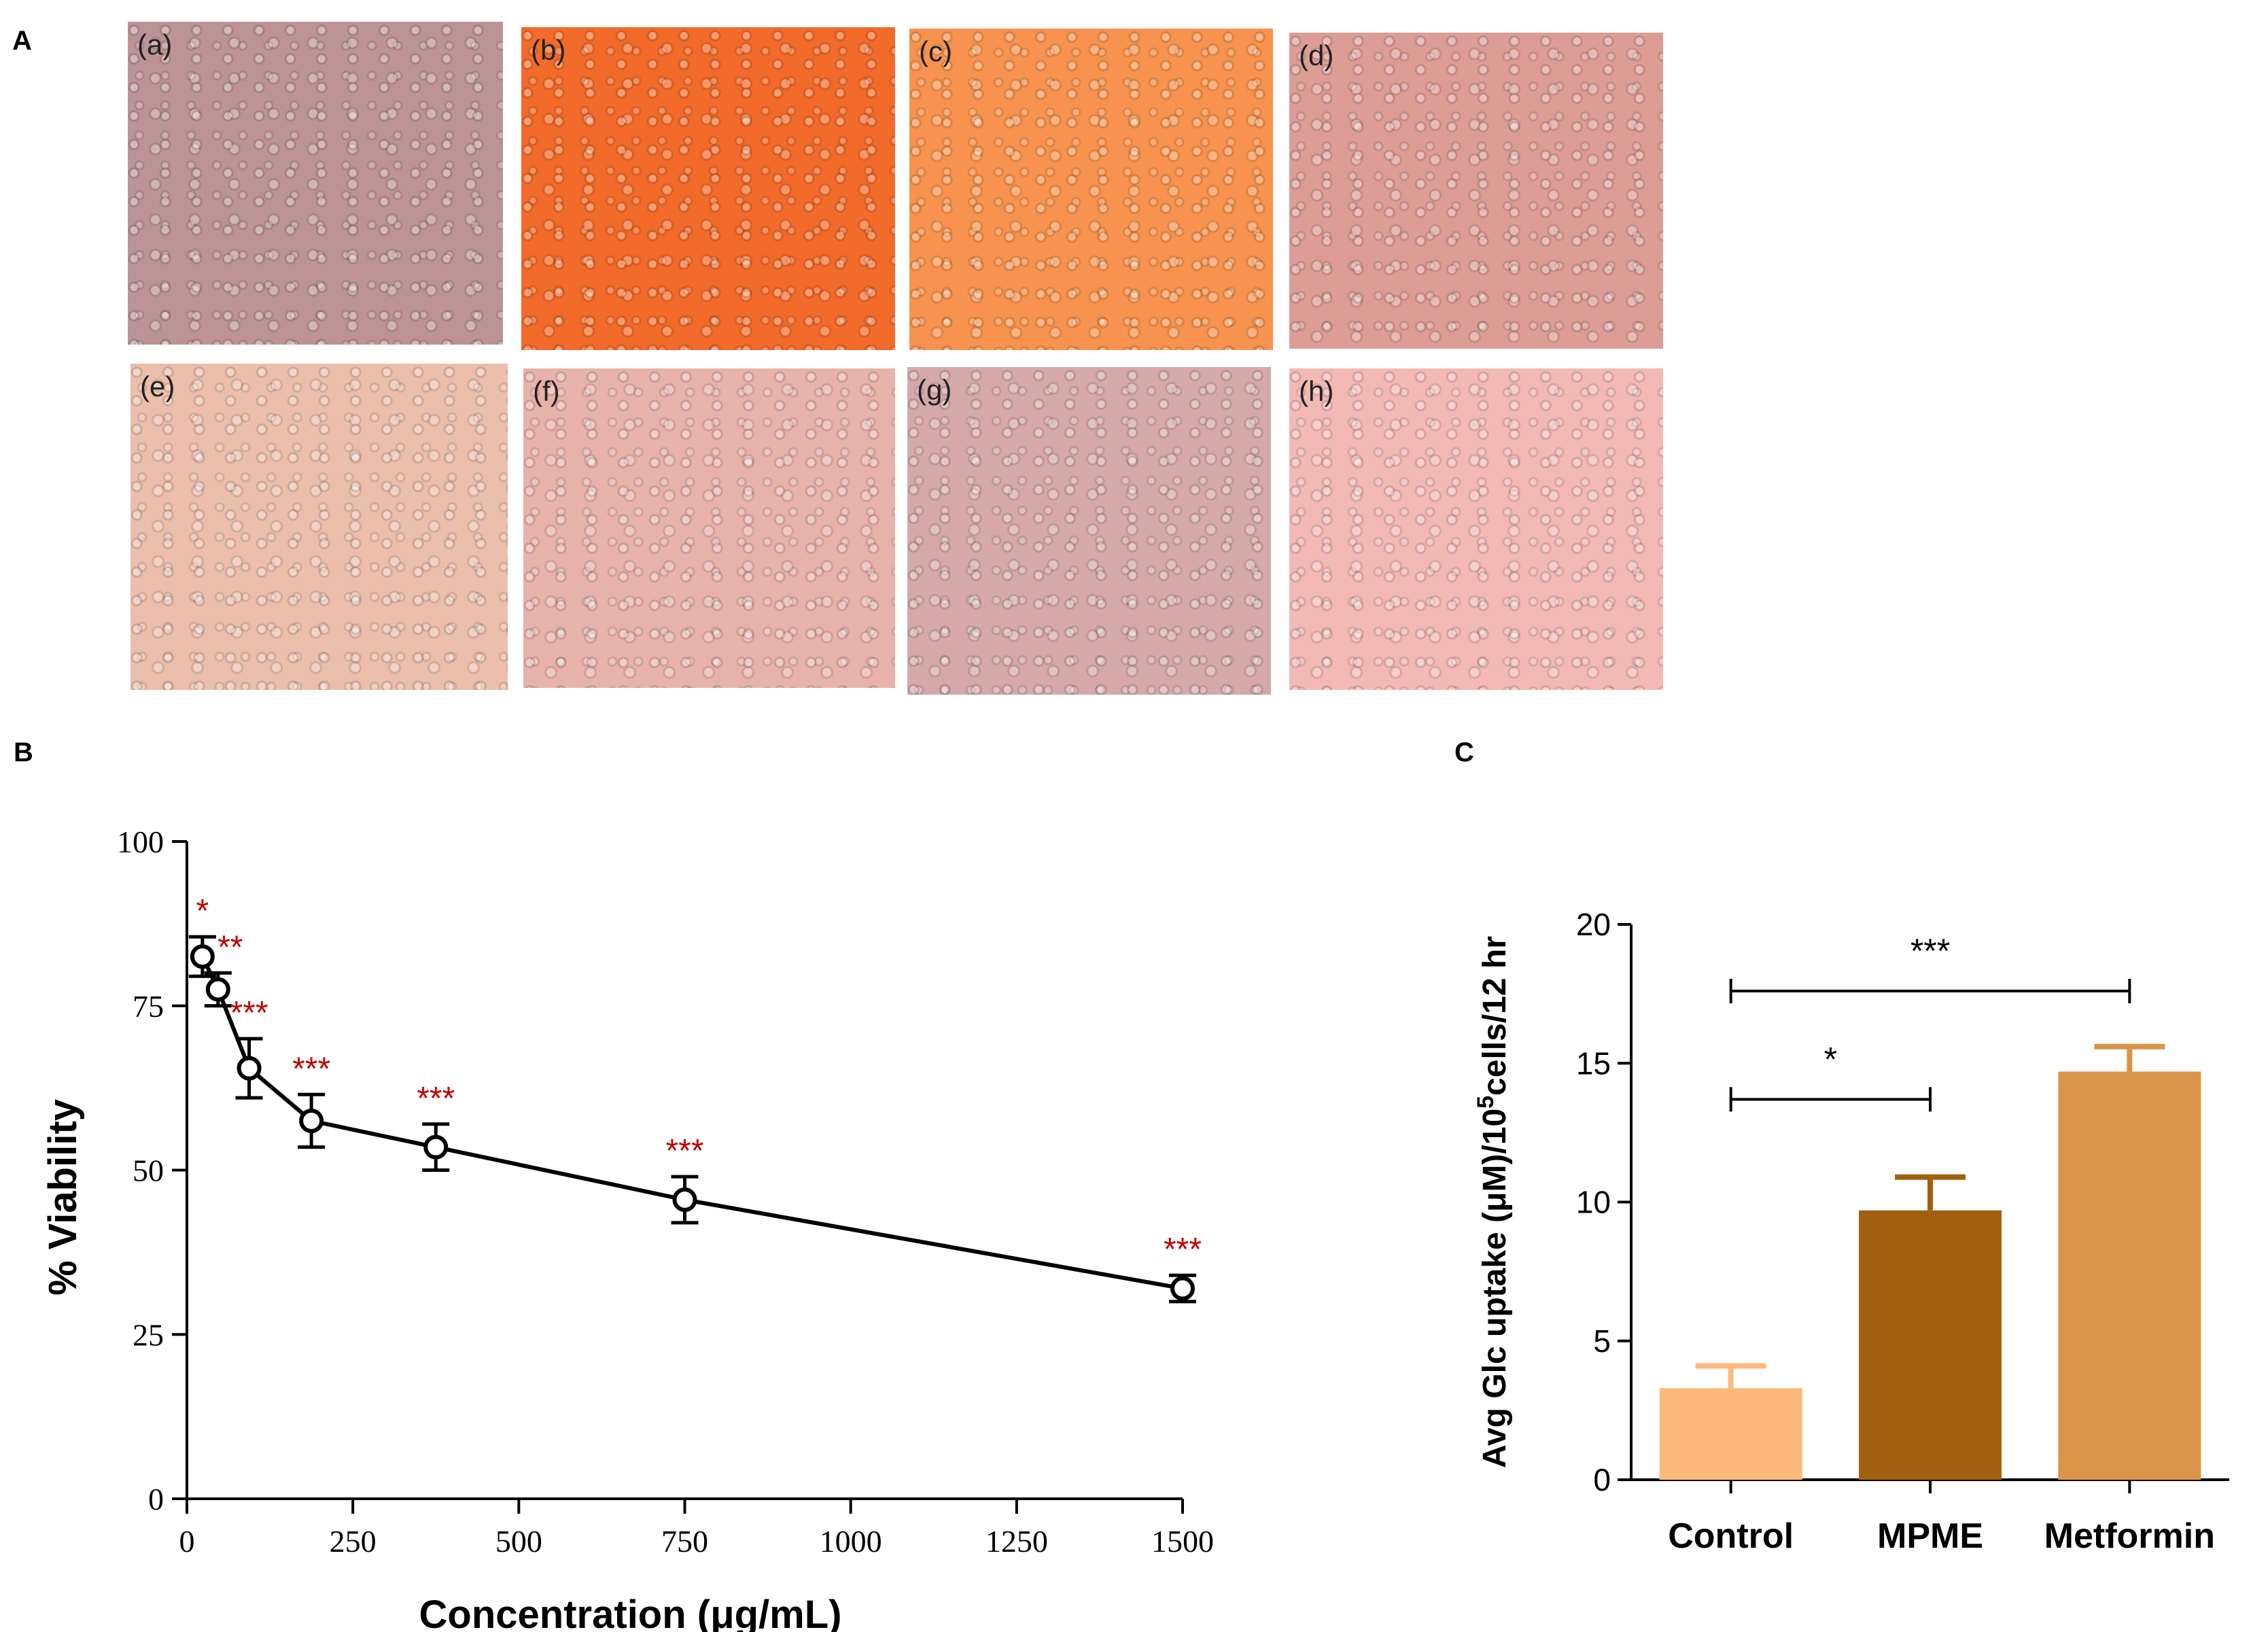 Image resolution: width=2268 pixels, height=1632 pixels. What do you see at coordinates (518, 1541) in the screenshot?
I see `x-tick-label: 500` at bounding box center [518, 1541].